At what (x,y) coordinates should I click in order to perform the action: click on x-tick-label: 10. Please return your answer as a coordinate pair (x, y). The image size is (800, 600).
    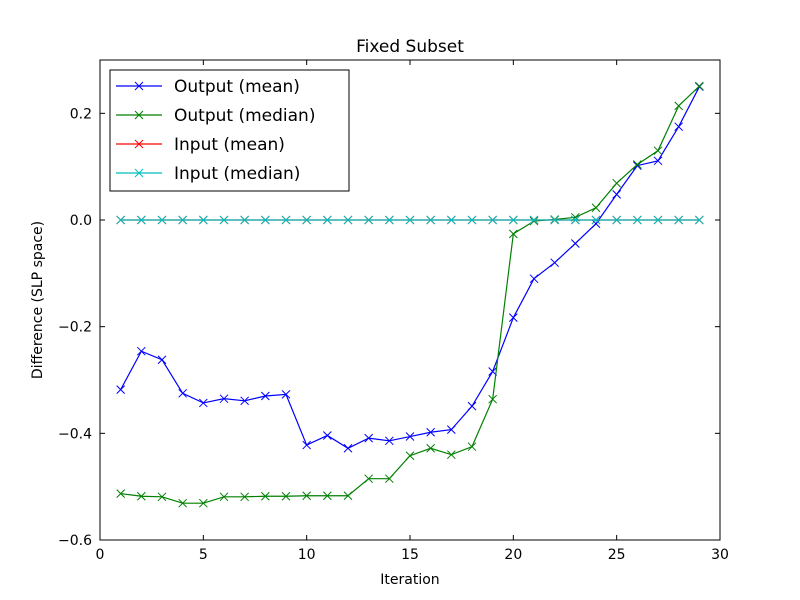
    Looking at the image, I should click on (307, 555).